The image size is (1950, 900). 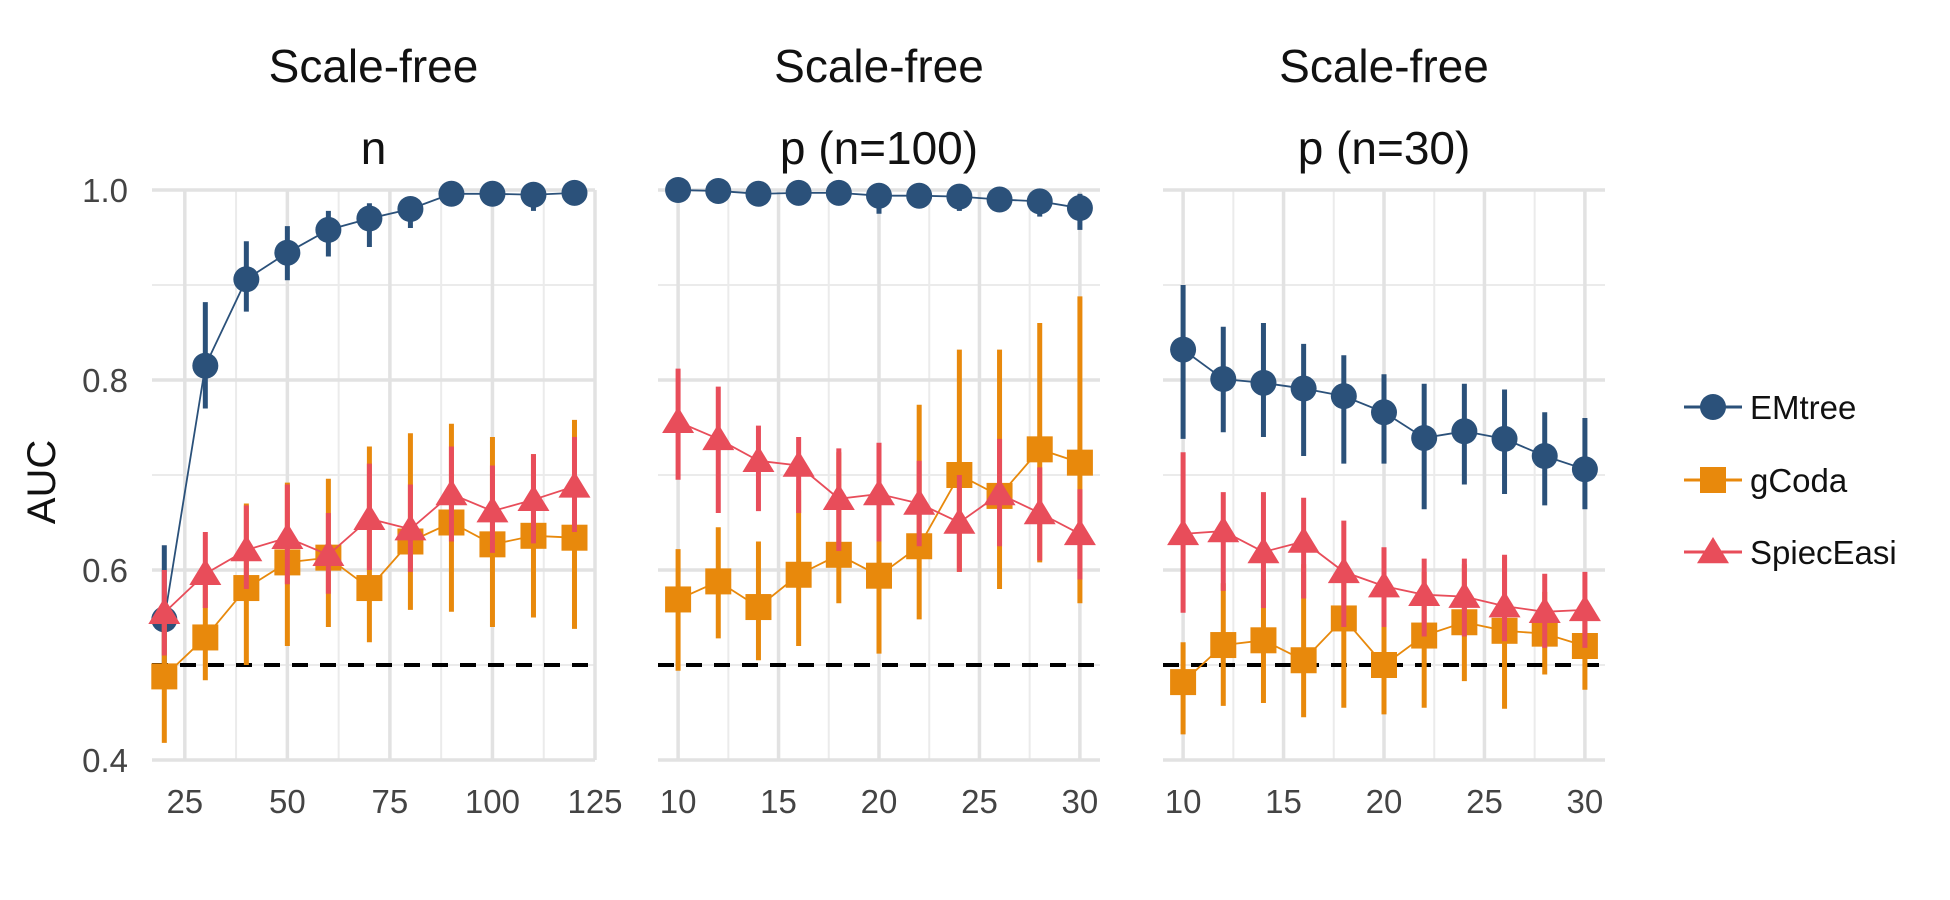 I want to click on legend-item-emtree: EMtree, so click(x=1770, y=407).